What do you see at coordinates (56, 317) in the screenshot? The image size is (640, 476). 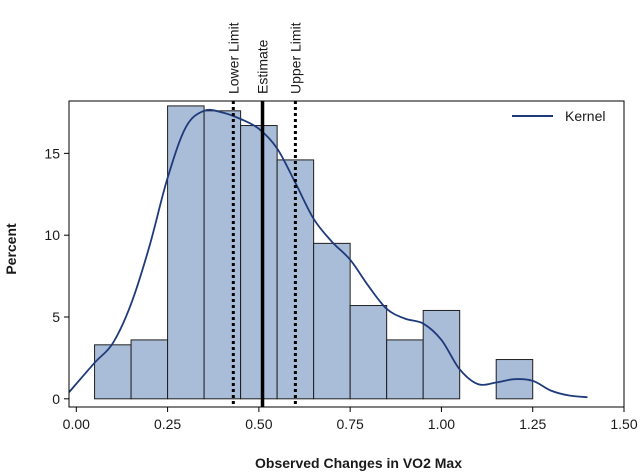 I see `y-tick-label: 5` at bounding box center [56, 317].